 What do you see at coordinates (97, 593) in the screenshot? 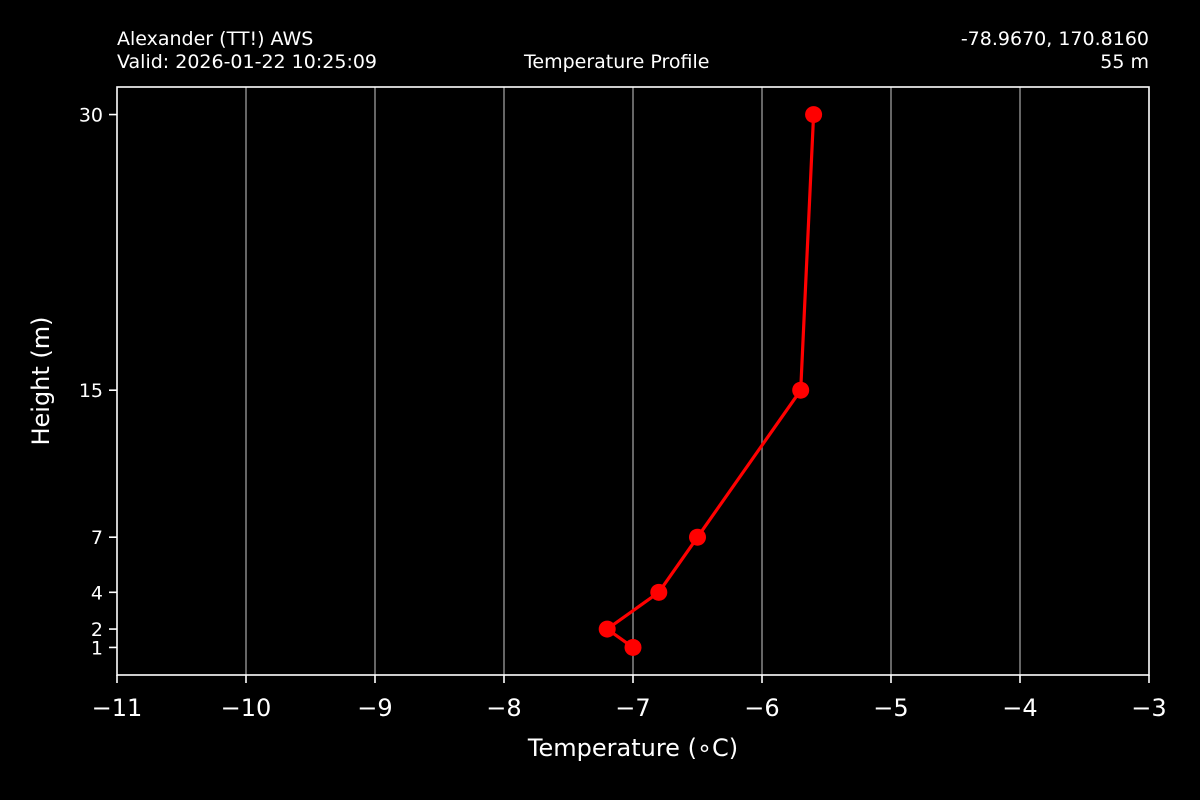
I see `y-tick-label: 4` at bounding box center [97, 593].